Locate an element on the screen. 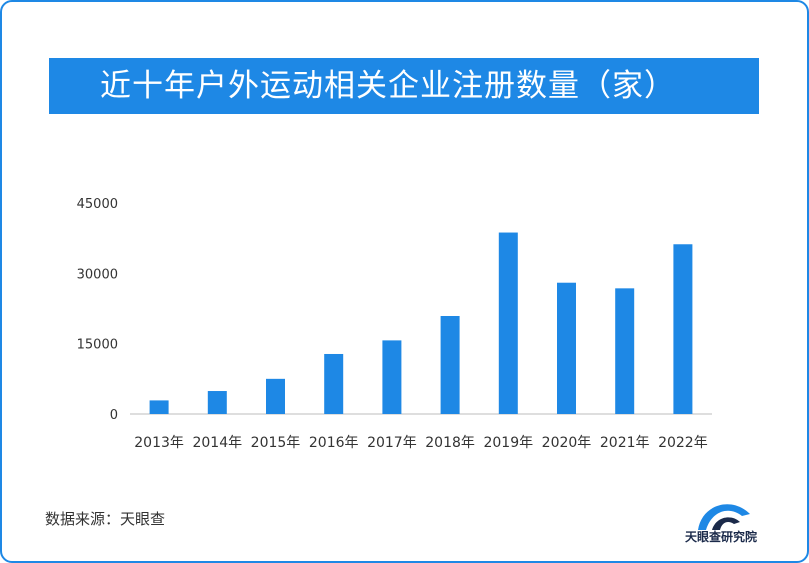 This screenshot has width=809, height=563. x-tick-label: 2020年 is located at coordinates (567, 443).